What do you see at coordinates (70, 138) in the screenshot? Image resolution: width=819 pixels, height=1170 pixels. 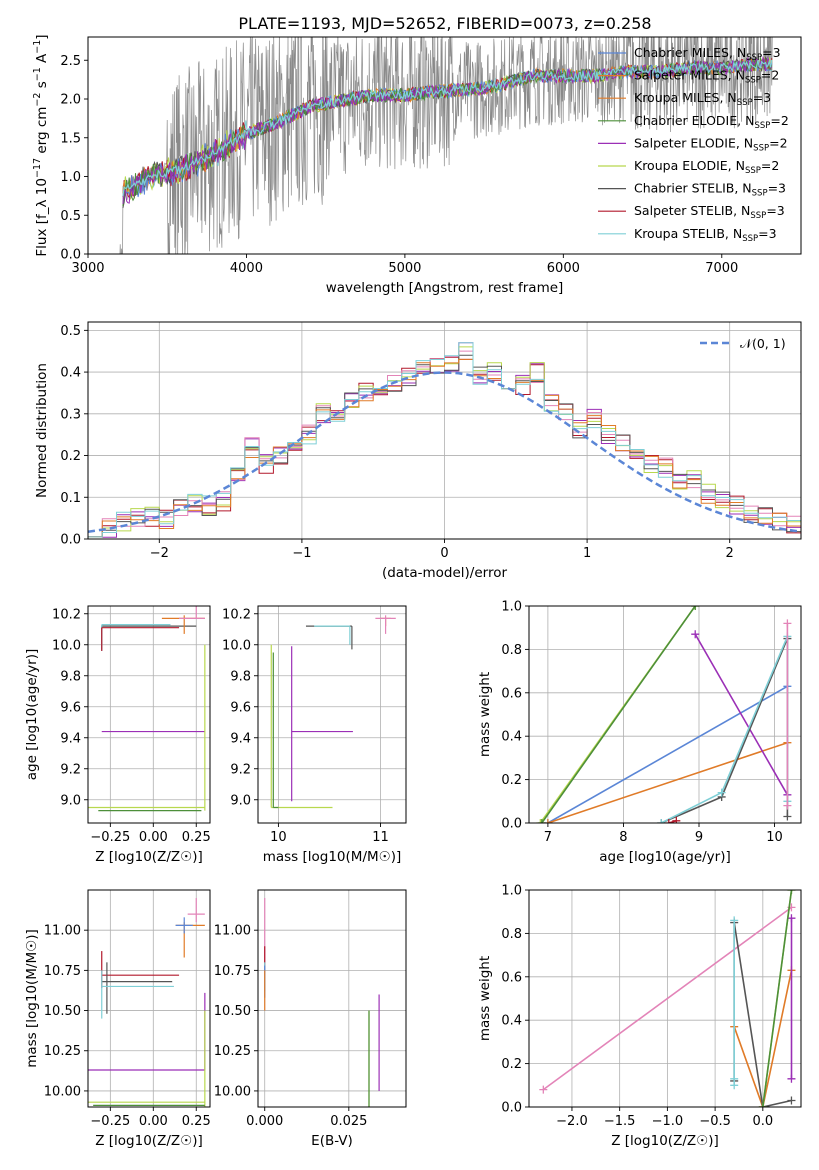 I see `y-tick-label: 1.5` at bounding box center [70, 138].